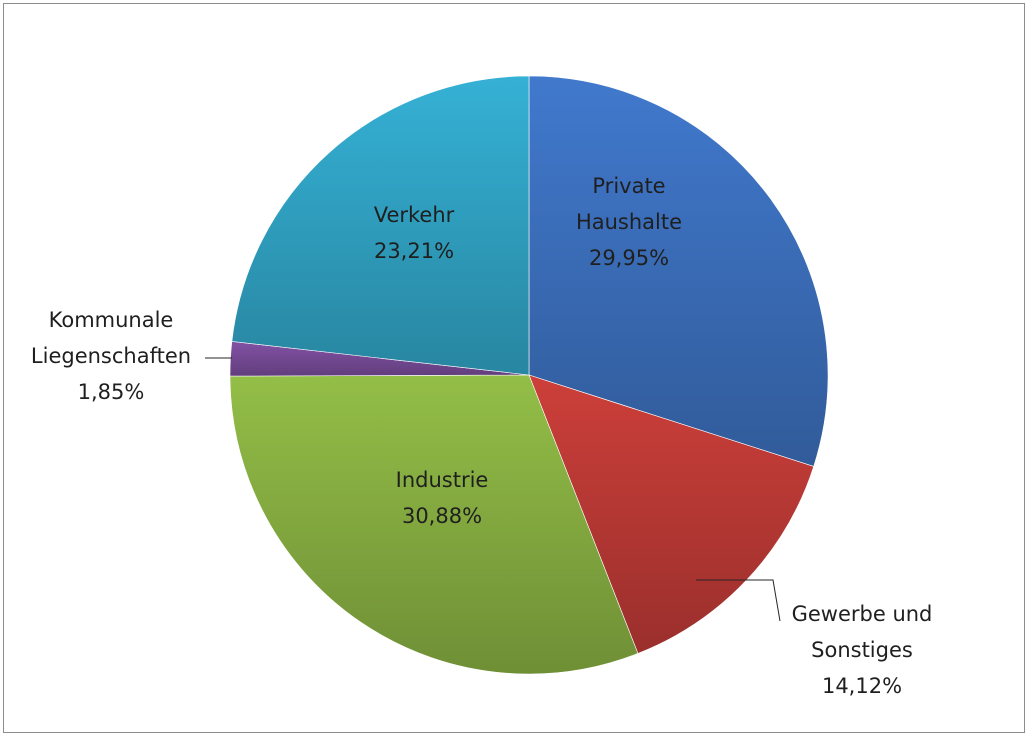  Describe the element at coordinates (862, 614) in the screenshot. I see `slice-category-label-1: Gewerbe und` at that location.